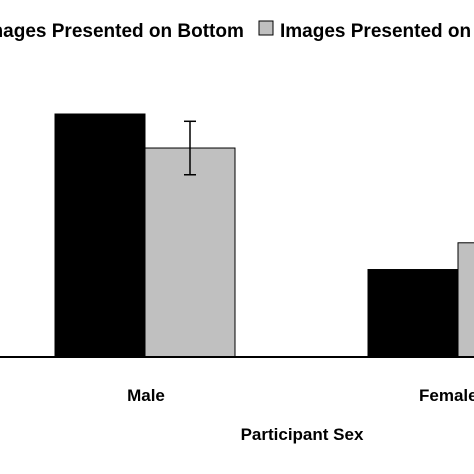 Image resolution: width=474 pixels, height=474 pixels. What do you see at coordinates (122, 31) in the screenshot?
I see `legend-label-bottom: Images Presented on Bottom` at bounding box center [122, 31].